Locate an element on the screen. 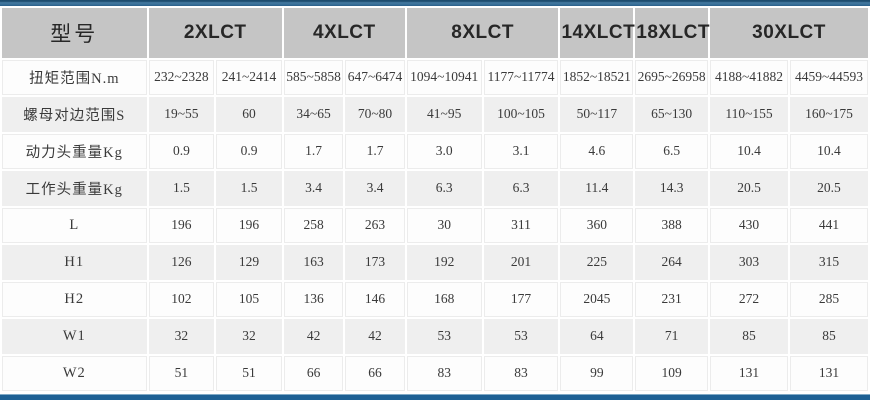 The height and width of the screenshot is (400, 870). value-cell: 129 is located at coordinates (249, 262).